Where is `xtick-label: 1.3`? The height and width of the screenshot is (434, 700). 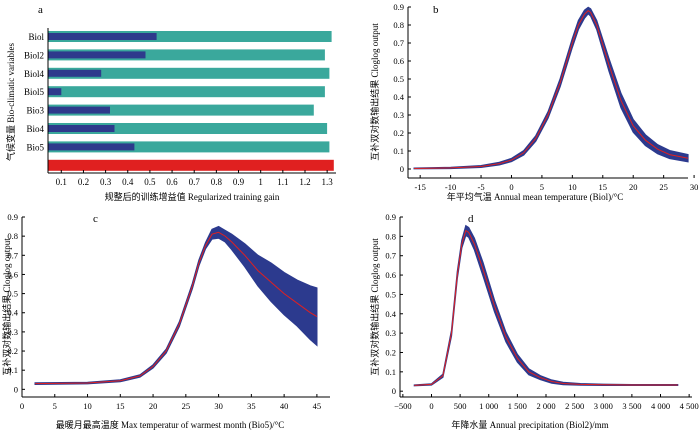
xtick-label: 1.3 is located at coordinates (328, 182).